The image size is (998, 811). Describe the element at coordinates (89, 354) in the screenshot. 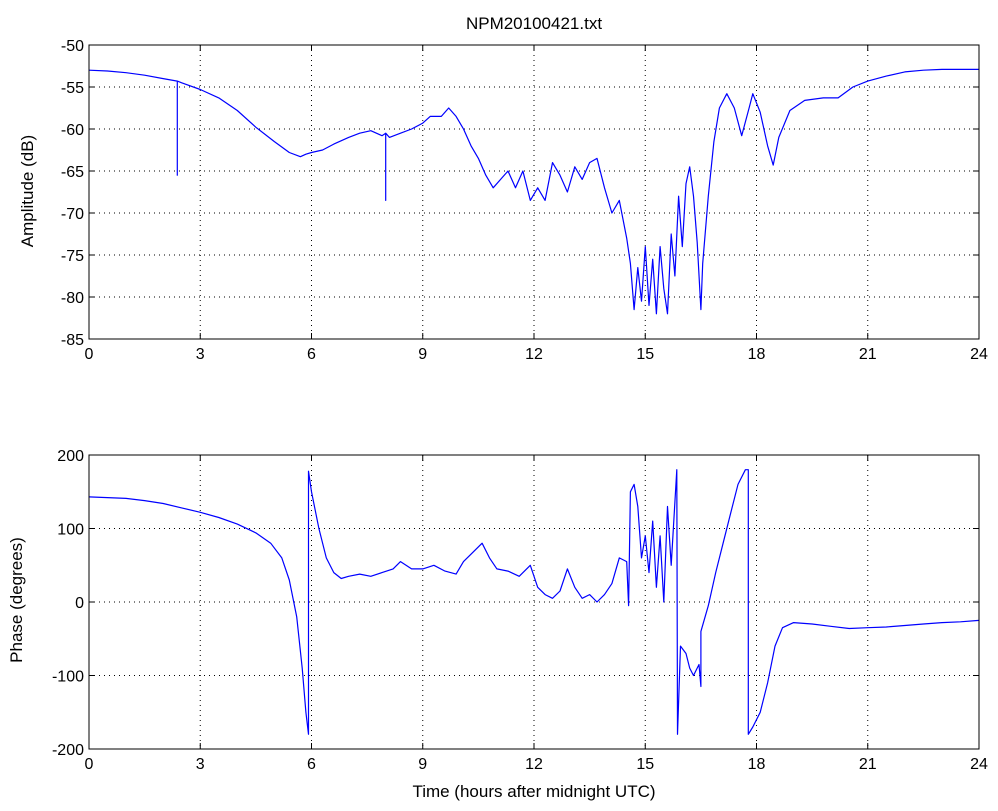

I see `amplitude-x-tick-label: 0` at that location.